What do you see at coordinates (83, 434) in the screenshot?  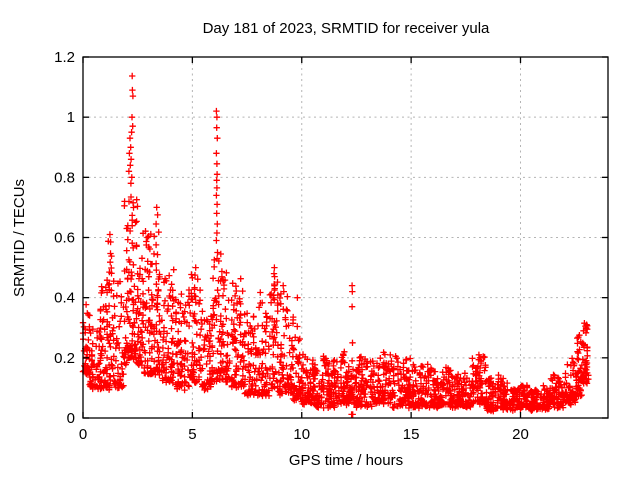 I see `x-tick-label: 0` at bounding box center [83, 434].